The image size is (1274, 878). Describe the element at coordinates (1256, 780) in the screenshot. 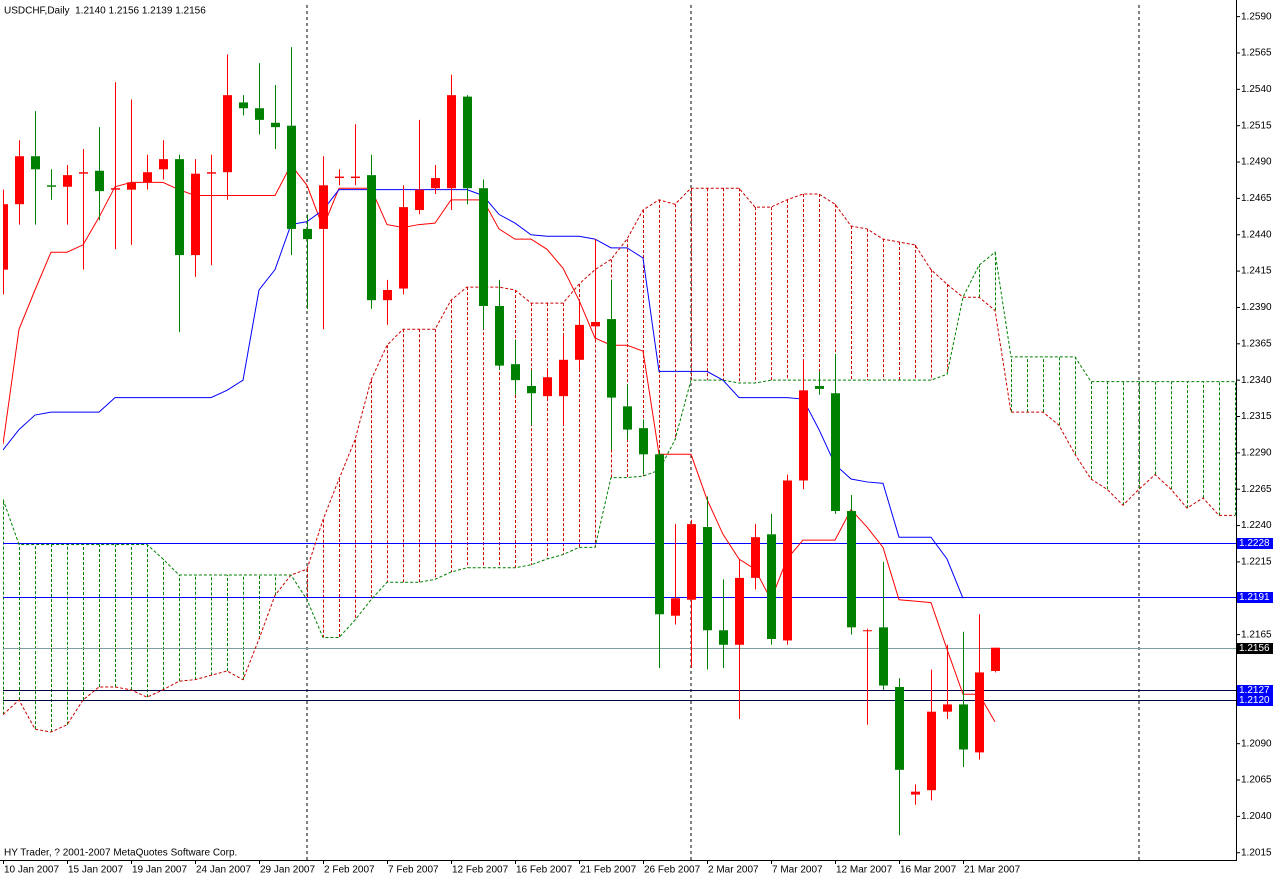

I see `y-tick-label: 1.2065` at that location.